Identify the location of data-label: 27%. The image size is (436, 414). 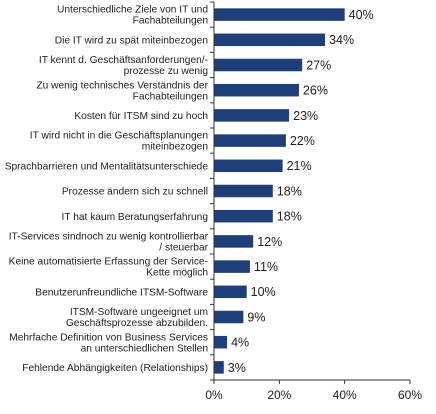
(318, 65).